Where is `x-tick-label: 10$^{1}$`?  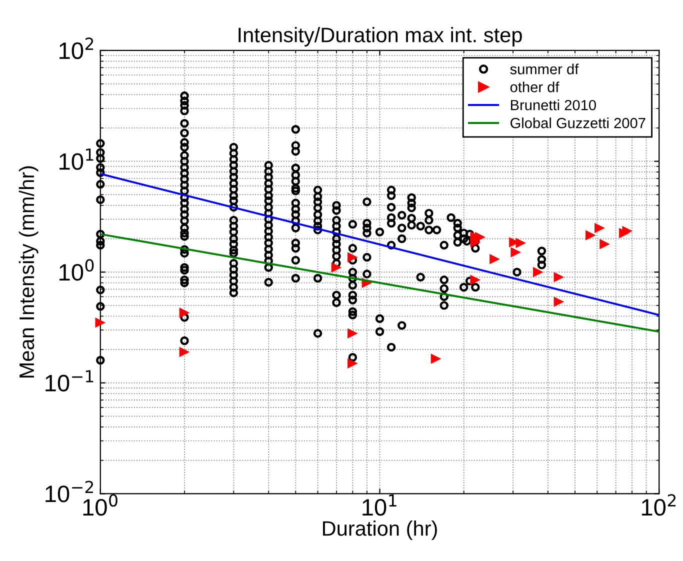 x-tick-label: 10$^{1}$ is located at coordinates (379, 505).